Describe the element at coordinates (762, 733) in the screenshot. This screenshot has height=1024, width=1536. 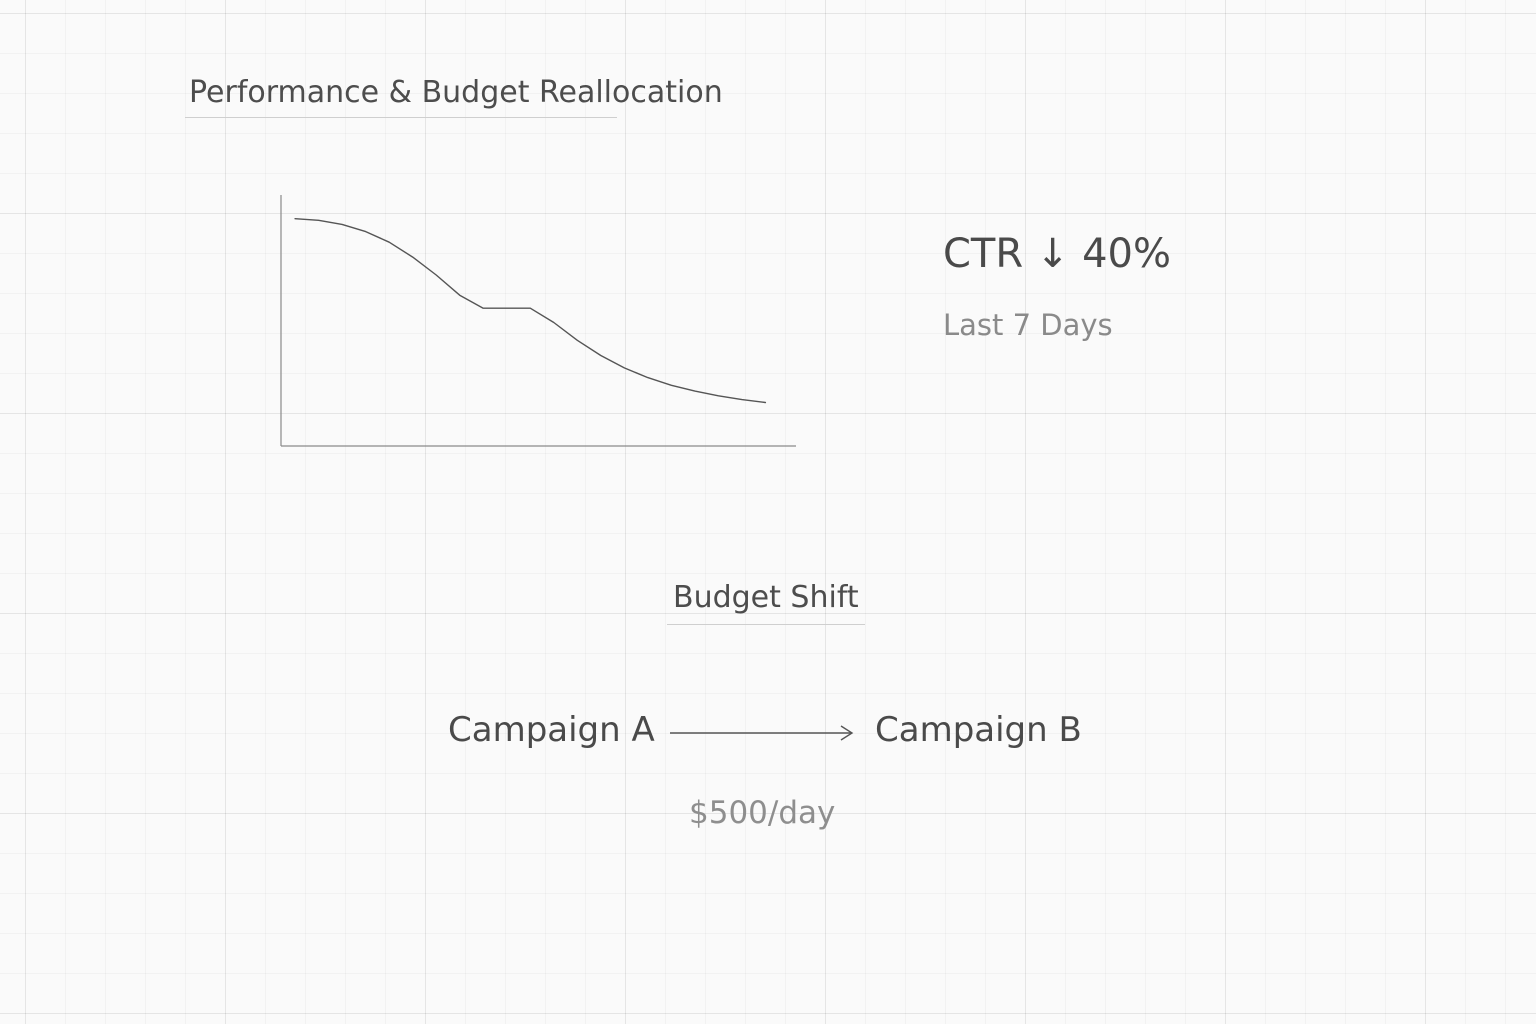
I see `arrow-right-icon` at that location.